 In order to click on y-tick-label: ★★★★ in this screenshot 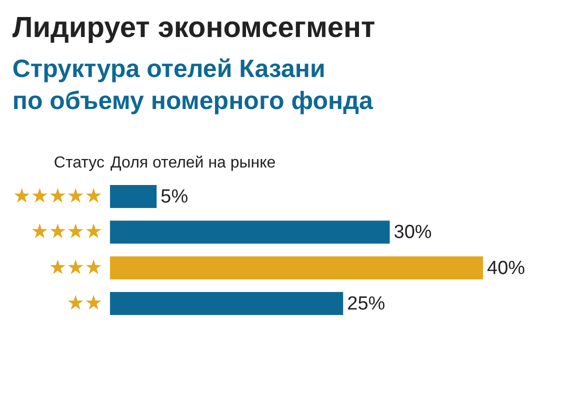, I will do `click(66, 231)`.